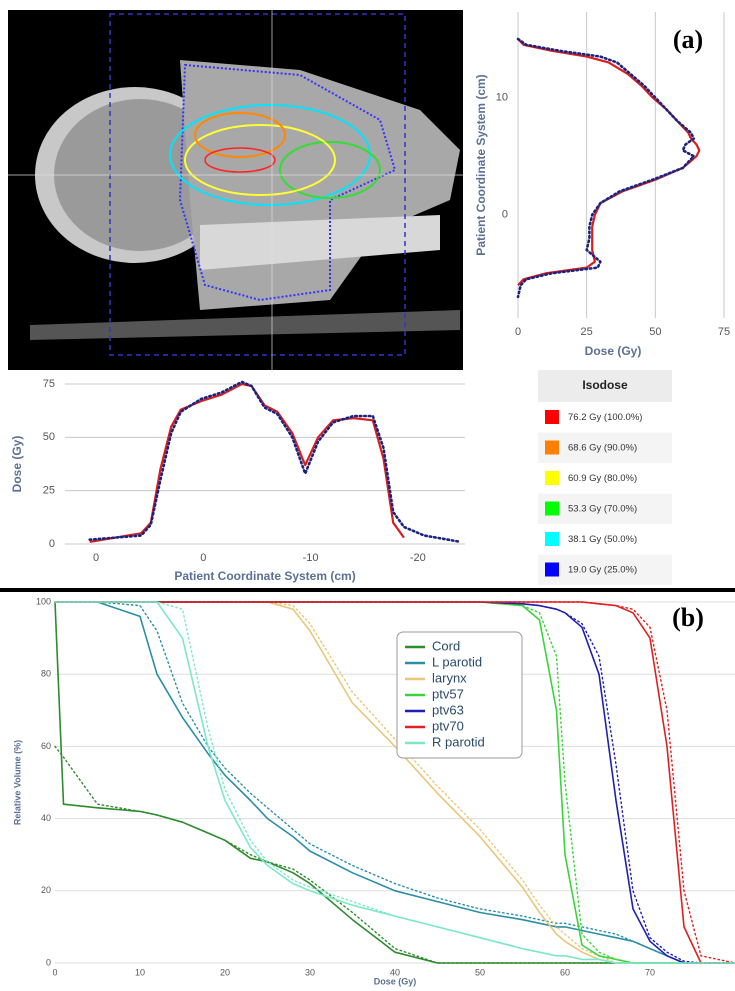 This screenshot has width=735, height=991. What do you see at coordinates (395, 972) in the screenshot?
I see `x-tick-label: 40` at bounding box center [395, 972].